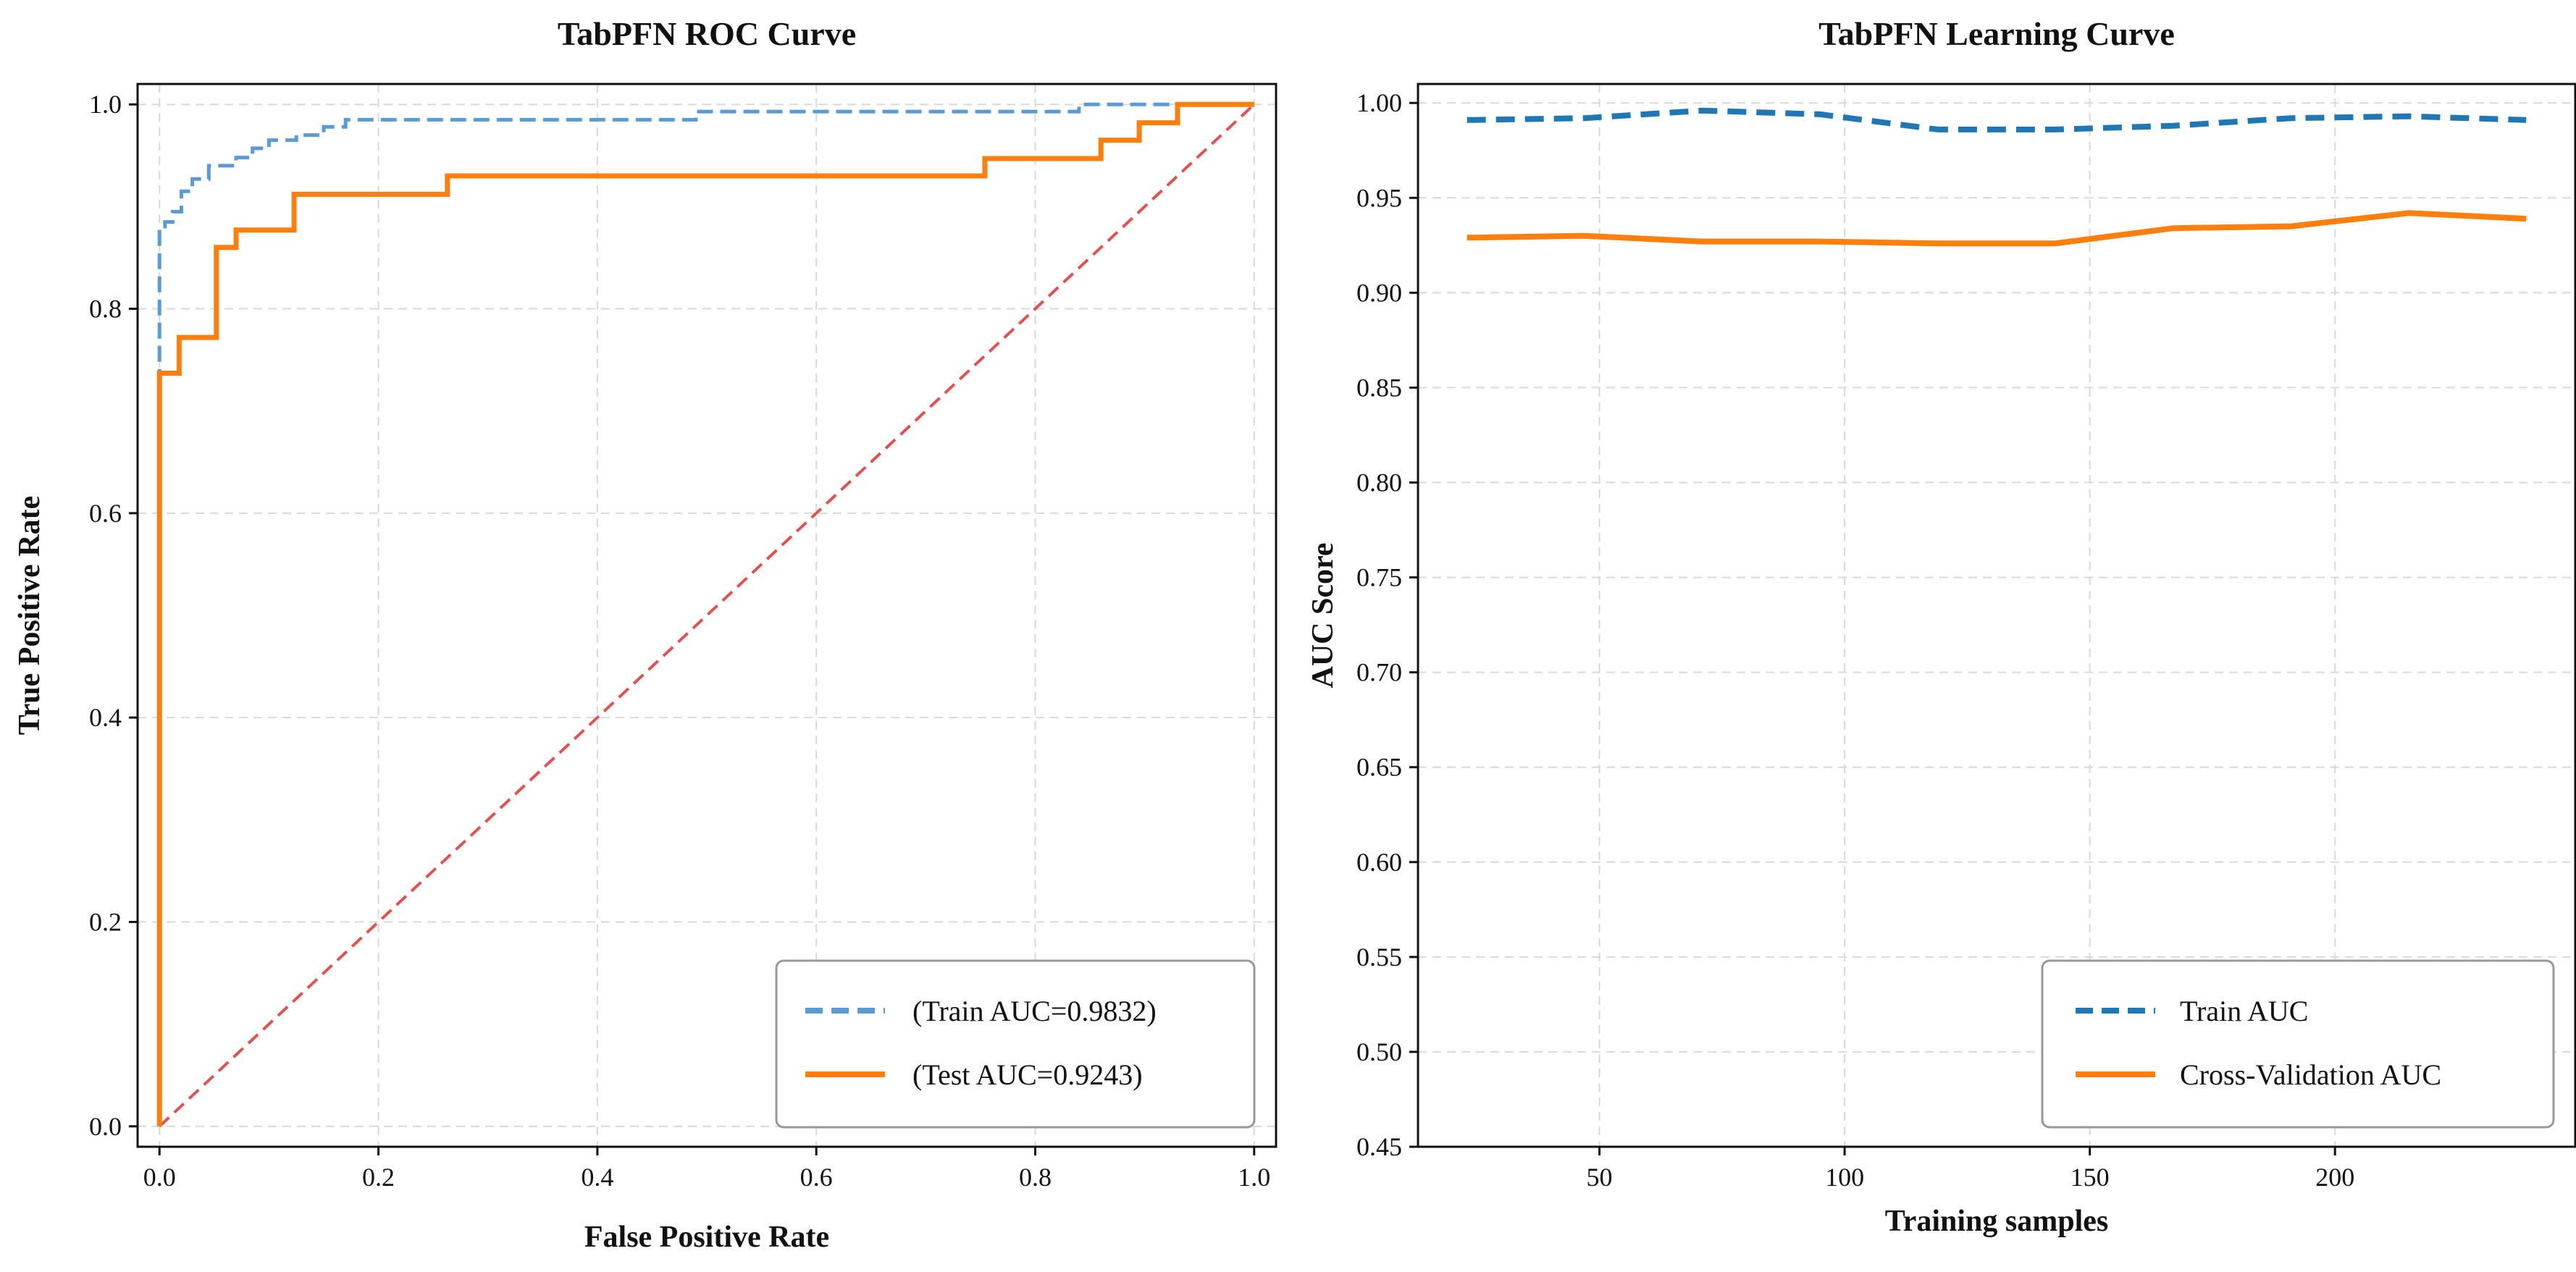 The width and height of the screenshot is (2576, 1272). I want to click on learning-curve-y-tick-label: 0.55, so click(1379, 957).